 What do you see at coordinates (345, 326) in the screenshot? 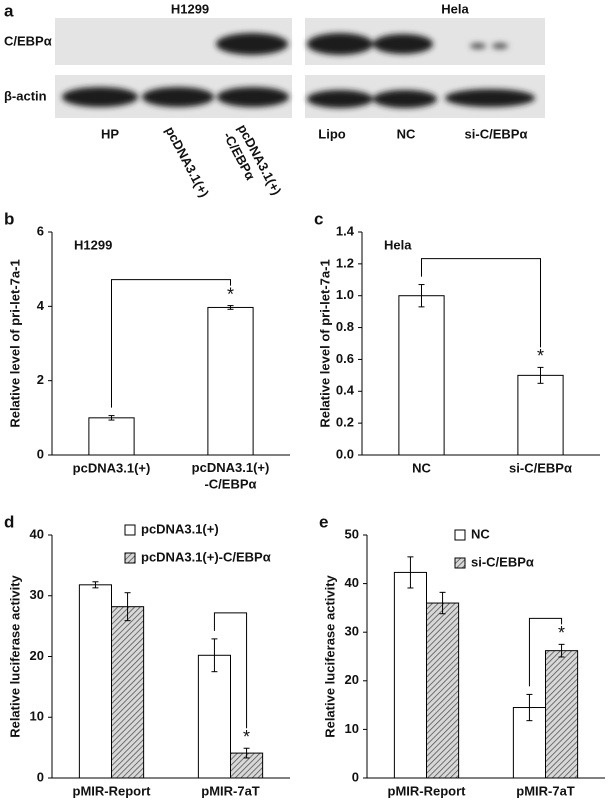
I see `y-tick-label: 0.8` at bounding box center [345, 326].